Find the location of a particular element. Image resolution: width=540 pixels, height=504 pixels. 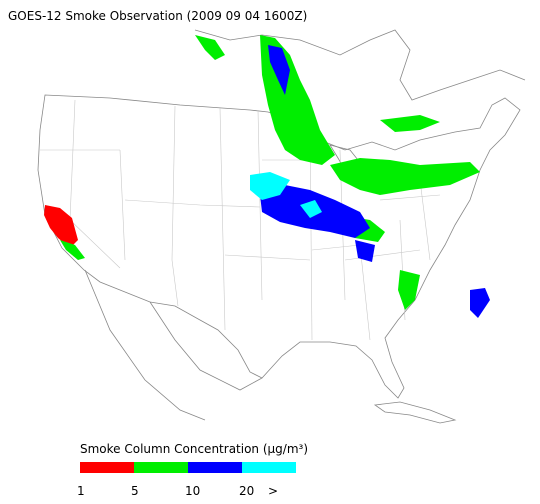

legend-label: 1 is located at coordinates (81, 491).